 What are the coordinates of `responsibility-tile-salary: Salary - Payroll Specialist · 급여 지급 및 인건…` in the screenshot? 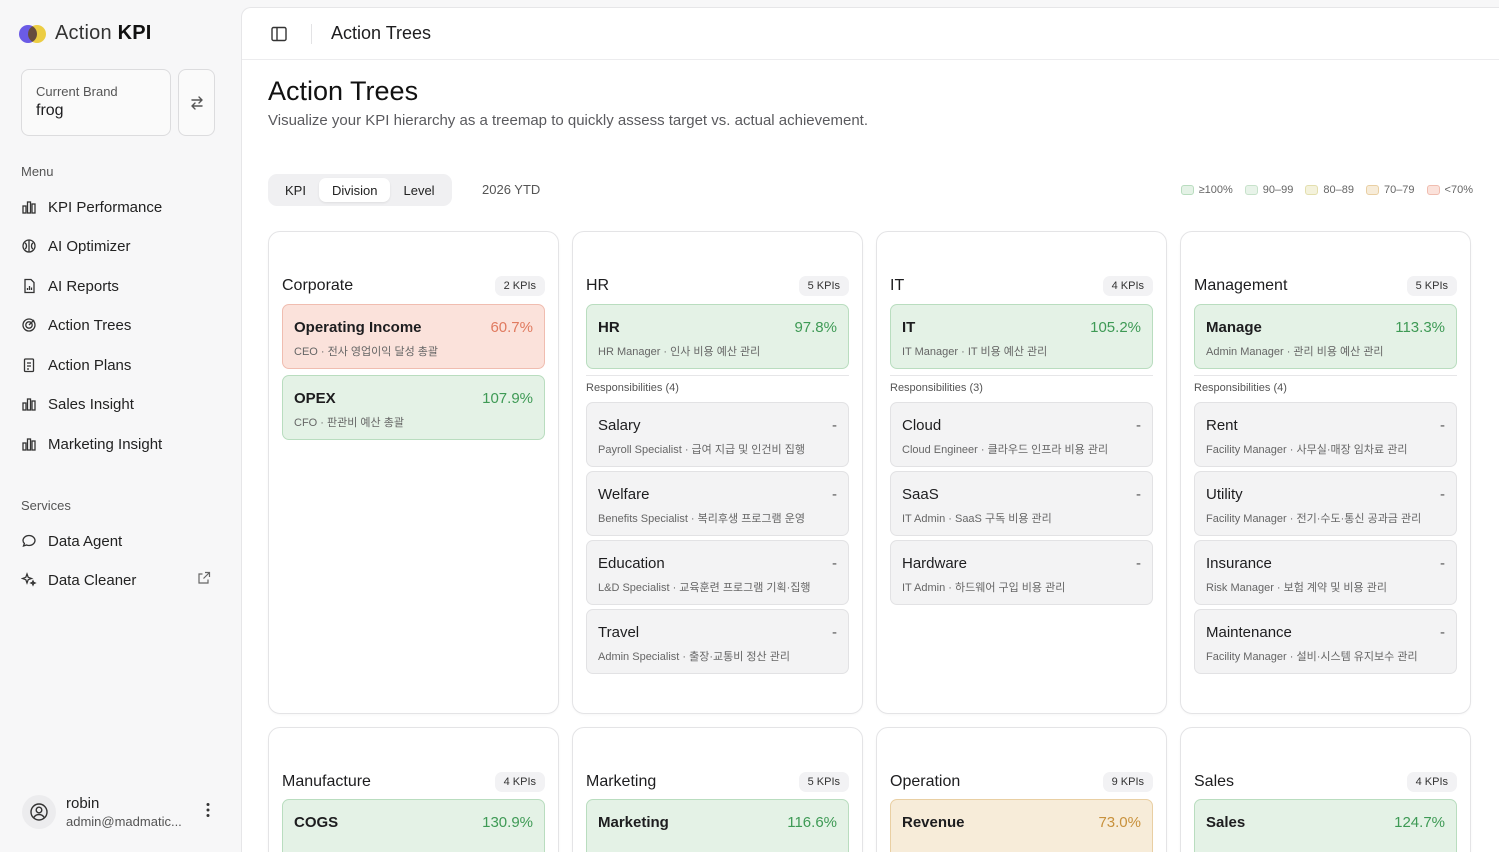 It's located at (717, 434).